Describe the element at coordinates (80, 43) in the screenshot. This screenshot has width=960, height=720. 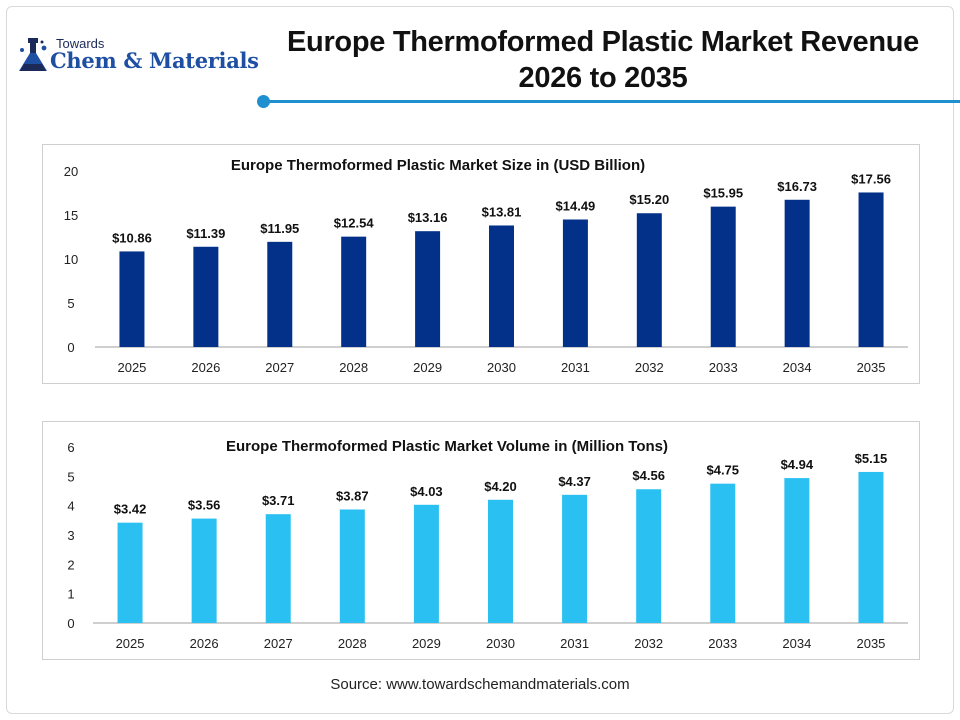
I see `brand-towards: Towards` at that location.